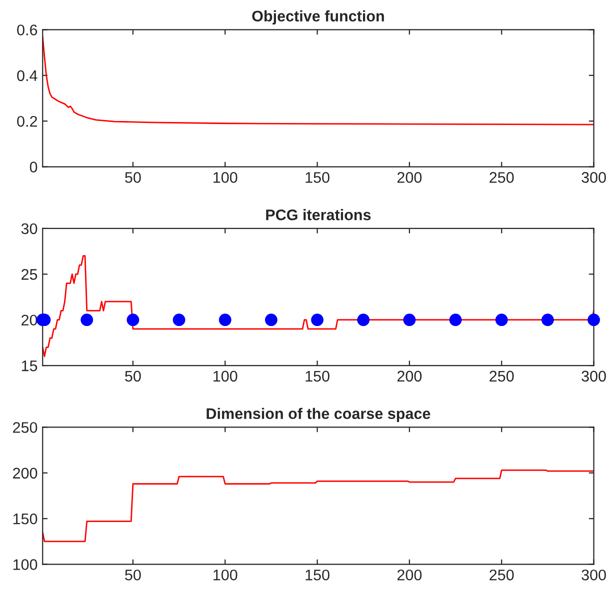 Image resolution: width=609 pixels, height=594 pixels. Describe the element at coordinates (25, 427) in the screenshot. I see `y-tick-label: 250` at that location.